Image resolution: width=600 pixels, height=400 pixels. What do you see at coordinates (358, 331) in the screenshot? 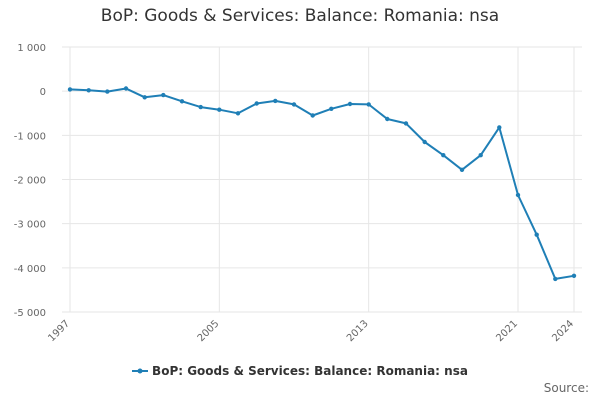
I see `x-tick-label: 2013` at bounding box center [358, 331].